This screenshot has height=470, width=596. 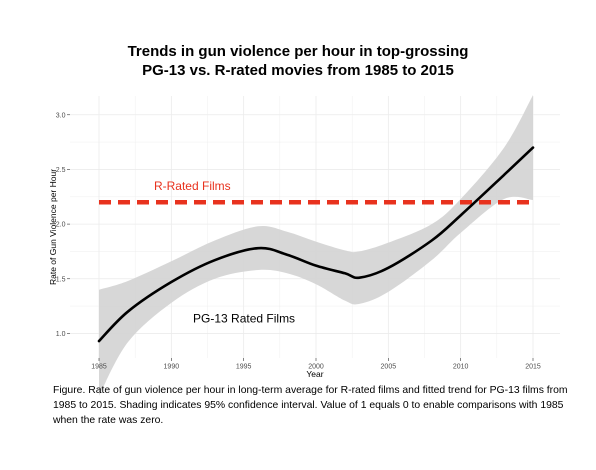 I want to click on y-tick-label: 2.0, so click(x=61, y=225).